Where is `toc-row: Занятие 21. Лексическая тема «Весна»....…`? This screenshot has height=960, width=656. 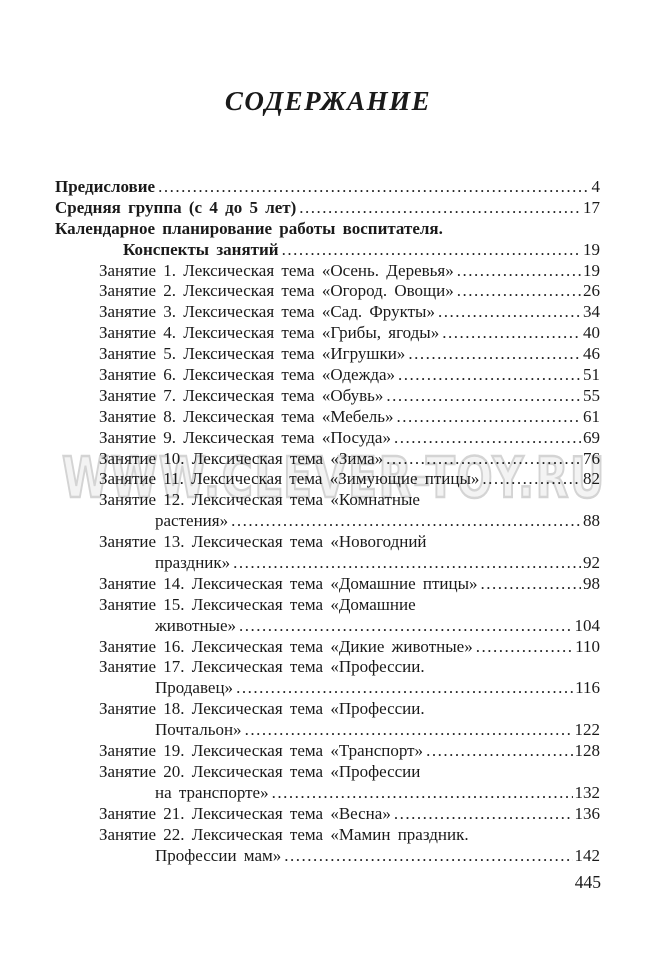
toc-row: Занятие 21. Лексическая тема «Весна»....… is located at coordinates (327, 814).